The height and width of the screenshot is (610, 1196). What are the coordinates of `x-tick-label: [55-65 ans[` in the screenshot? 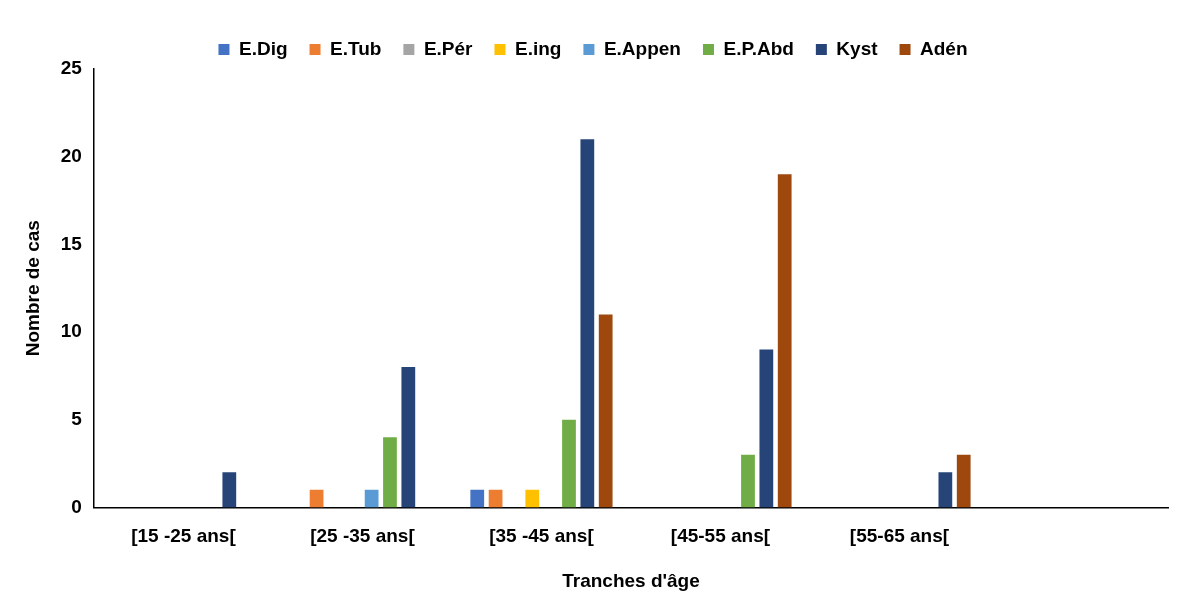 It's located at (899, 536).